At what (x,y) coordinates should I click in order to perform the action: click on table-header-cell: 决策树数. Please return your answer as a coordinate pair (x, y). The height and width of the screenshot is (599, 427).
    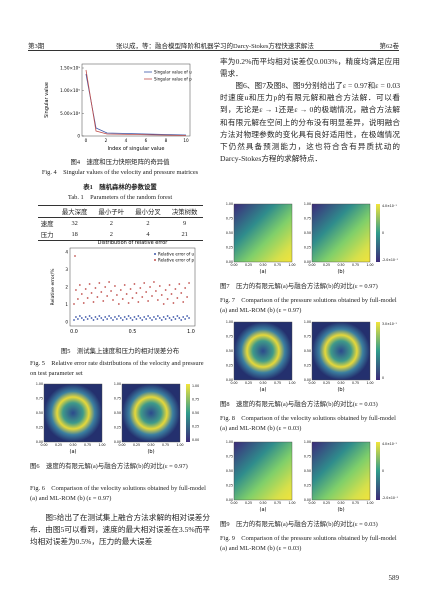
    Looking at the image, I should click on (184, 212).